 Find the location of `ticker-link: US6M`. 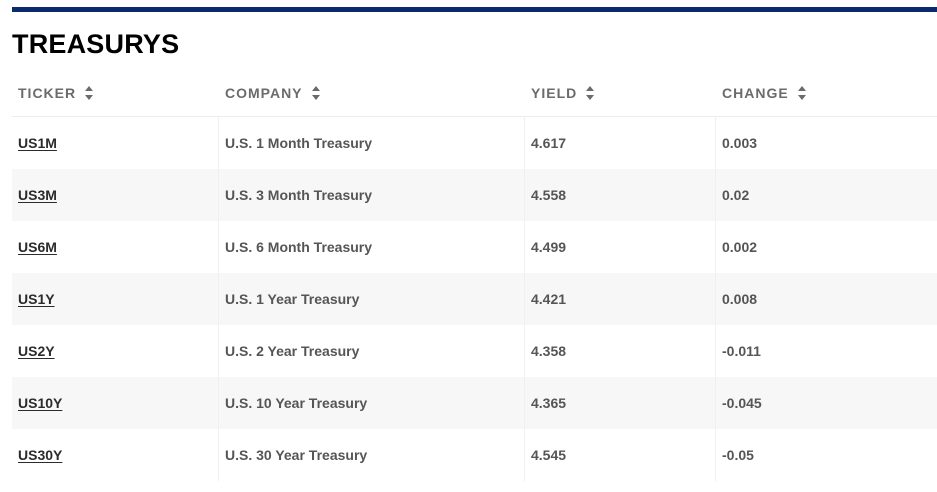

ticker-link: US6M is located at coordinates (37, 247).